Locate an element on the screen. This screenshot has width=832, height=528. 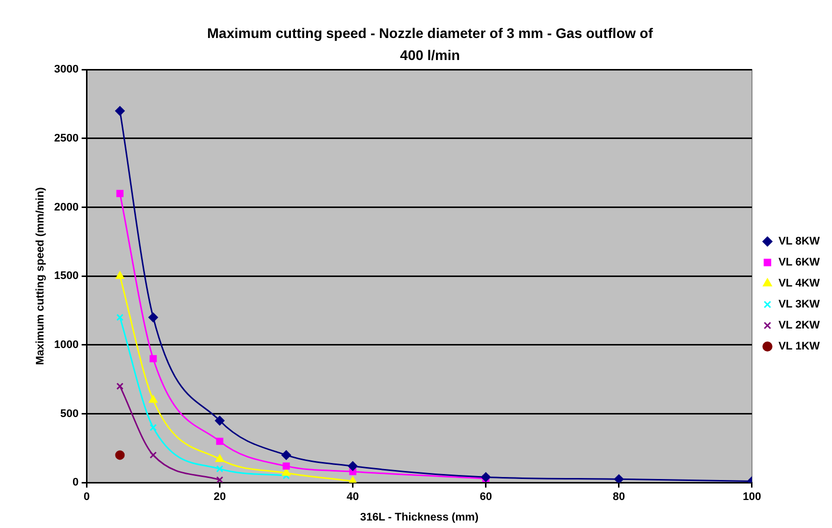
y-tick-label: 3000 is located at coordinates (66, 70).